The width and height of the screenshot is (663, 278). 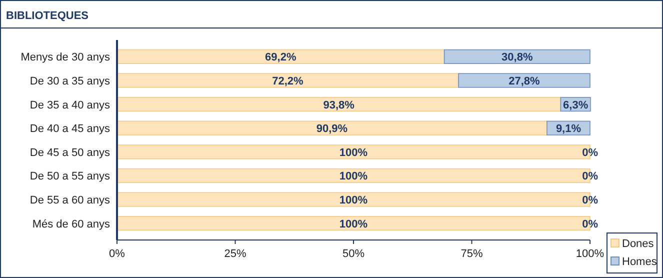 I want to click on data-label: 9,1%, so click(x=569, y=129).